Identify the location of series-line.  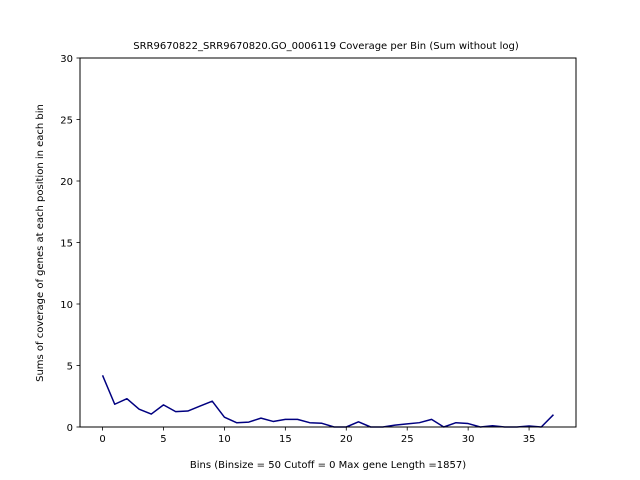
(327, 401).